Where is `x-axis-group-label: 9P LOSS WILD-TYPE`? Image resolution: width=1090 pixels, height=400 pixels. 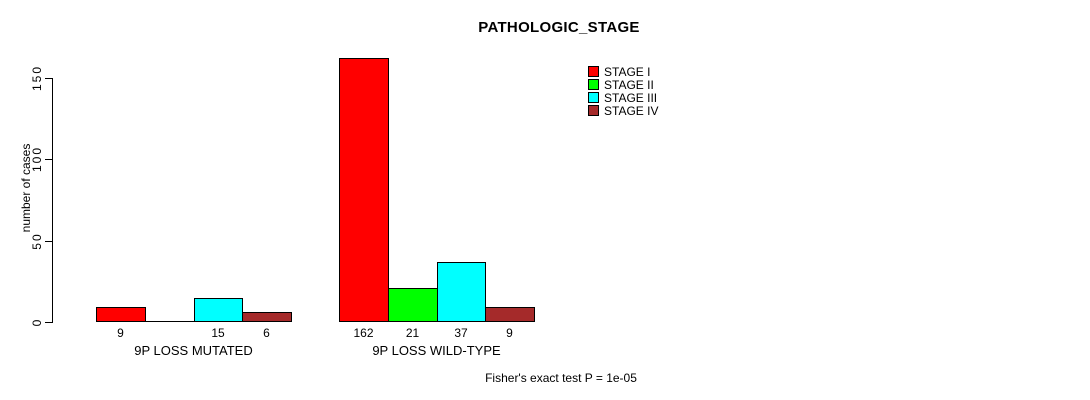
x-axis-group-label: 9P LOSS WILD-TYPE is located at coordinates (436, 350).